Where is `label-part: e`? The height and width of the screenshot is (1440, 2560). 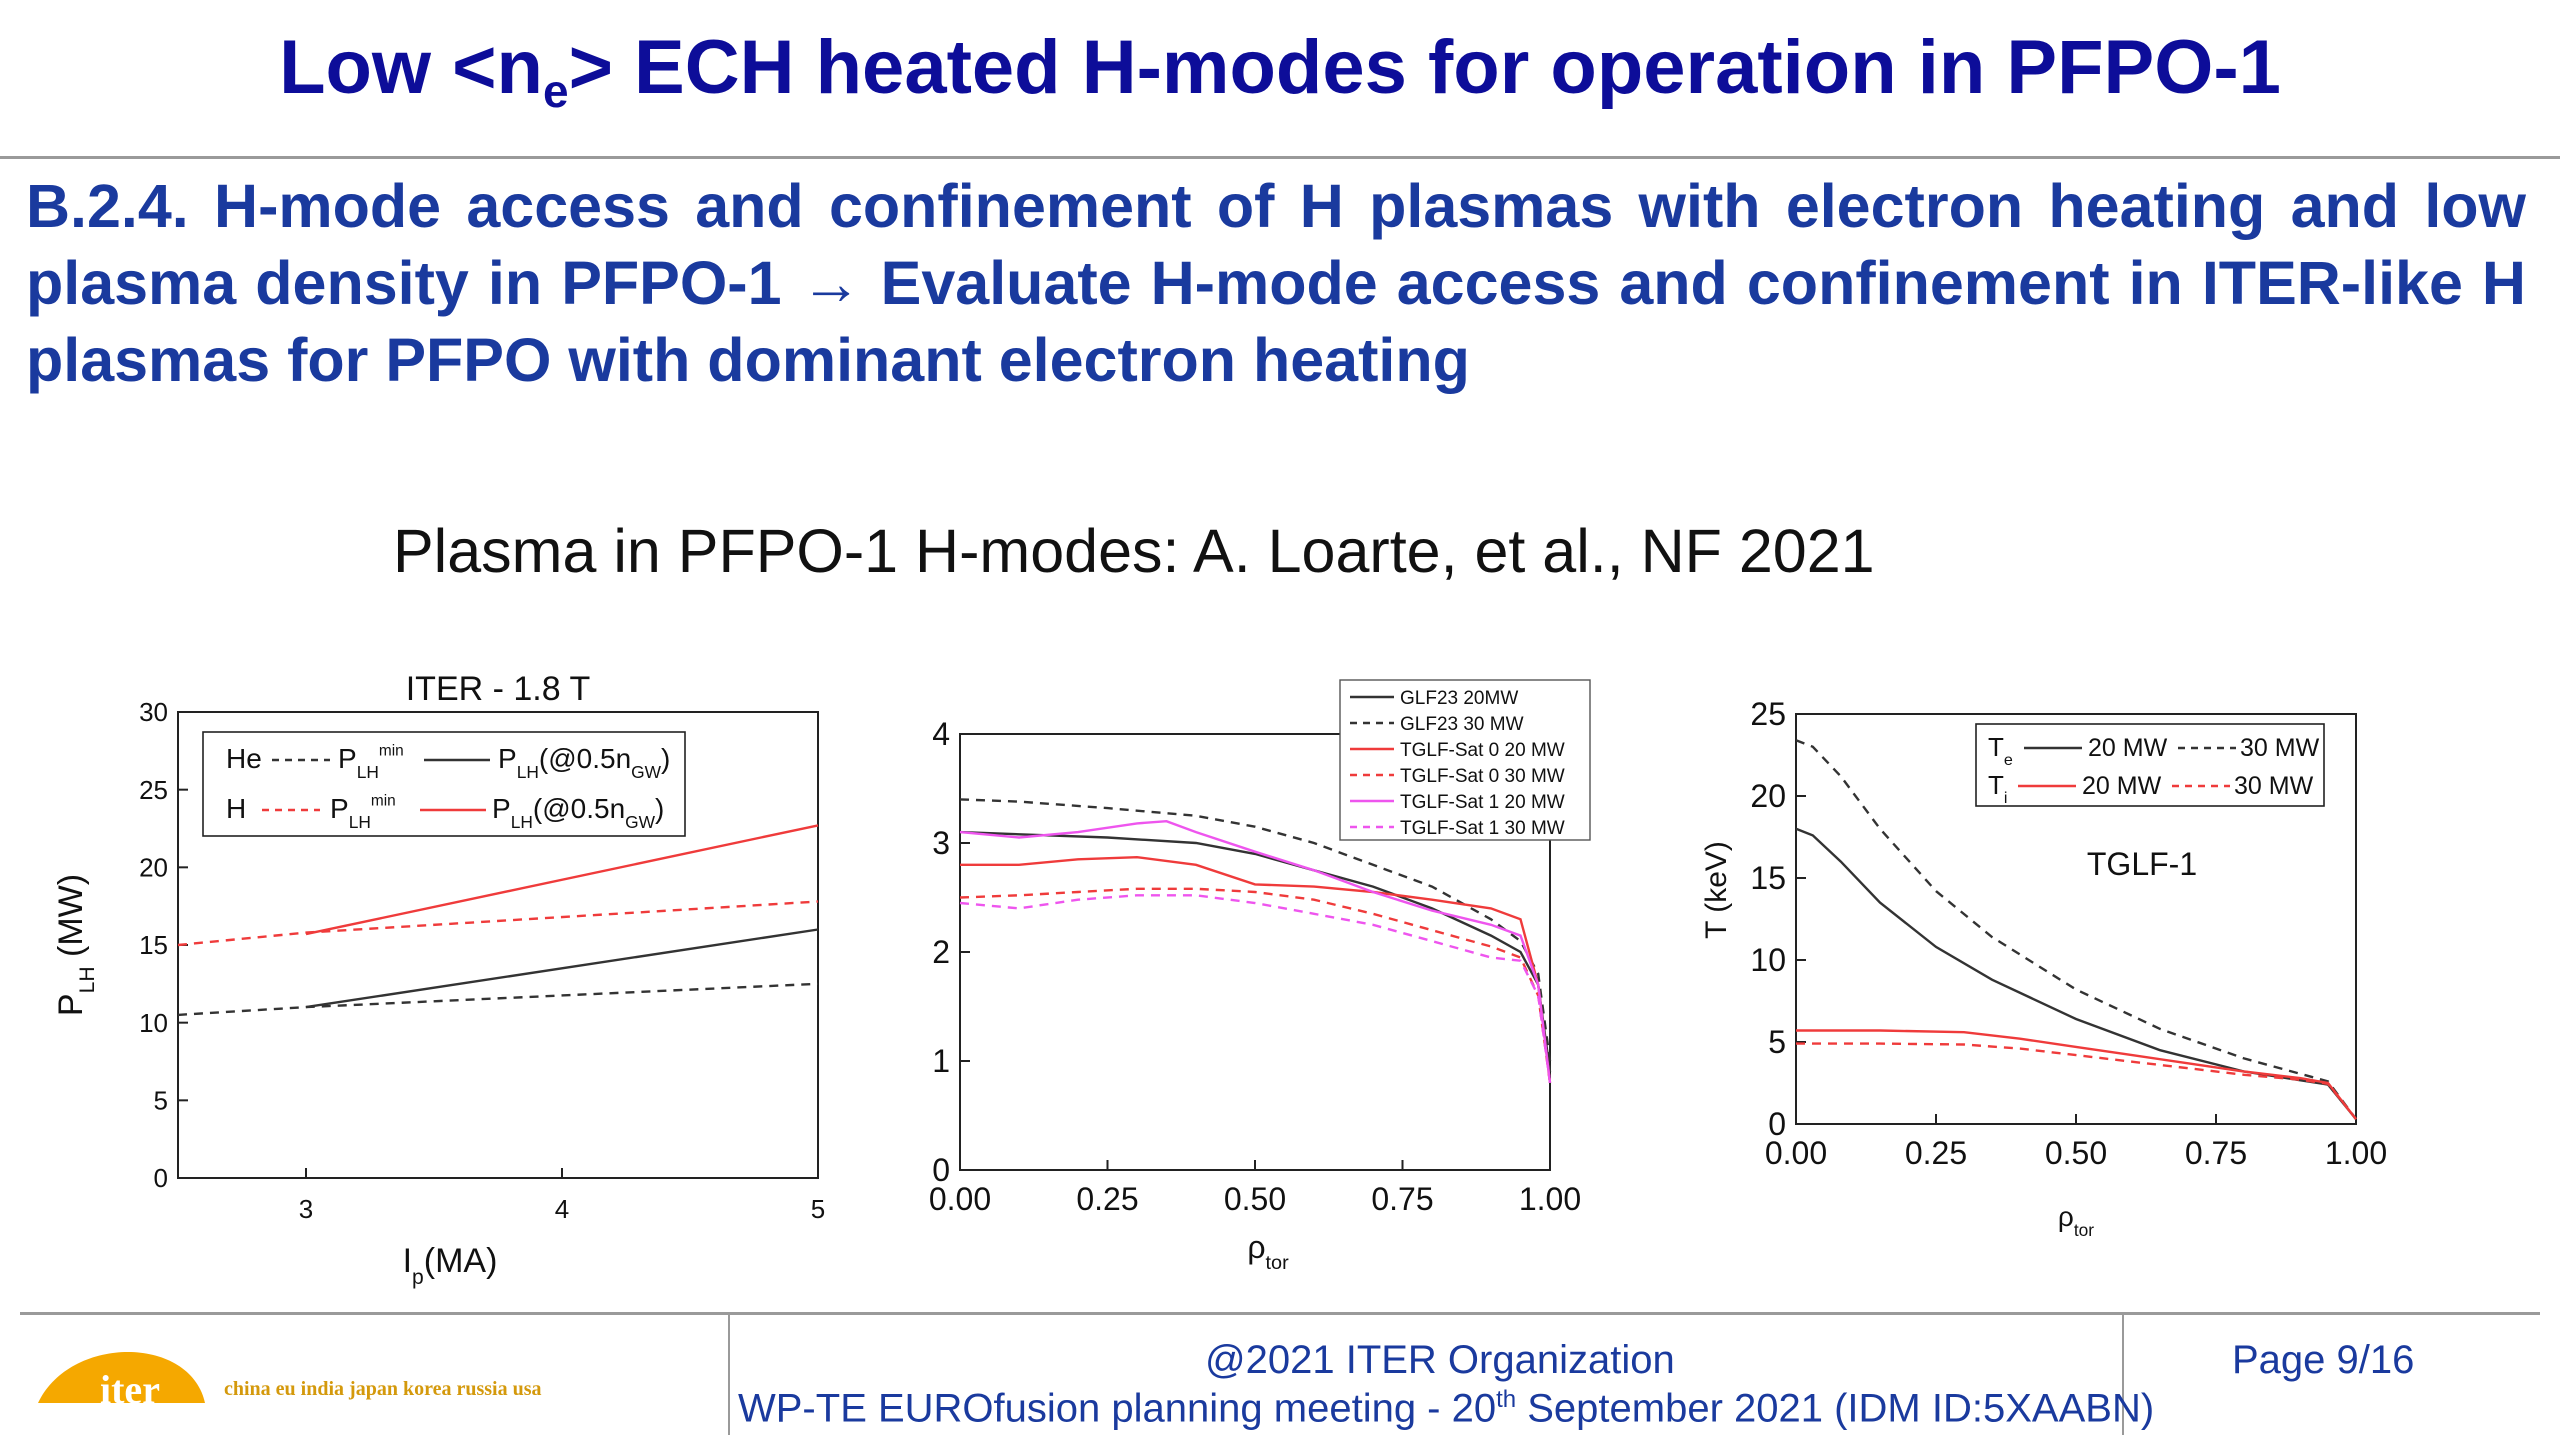 label-part: e is located at coordinates (2008, 760).